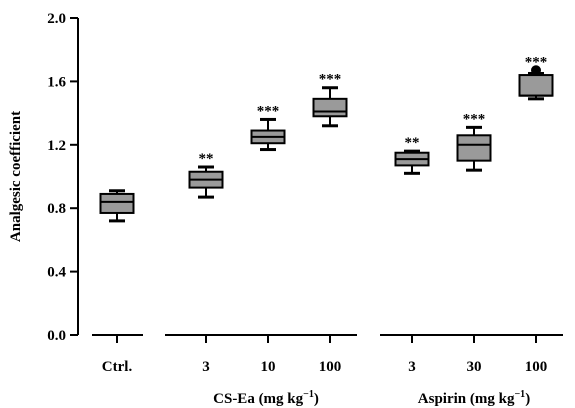 The image size is (575, 408). What do you see at coordinates (268, 367) in the screenshot?
I see `category-label: 10` at bounding box center [268, 367].